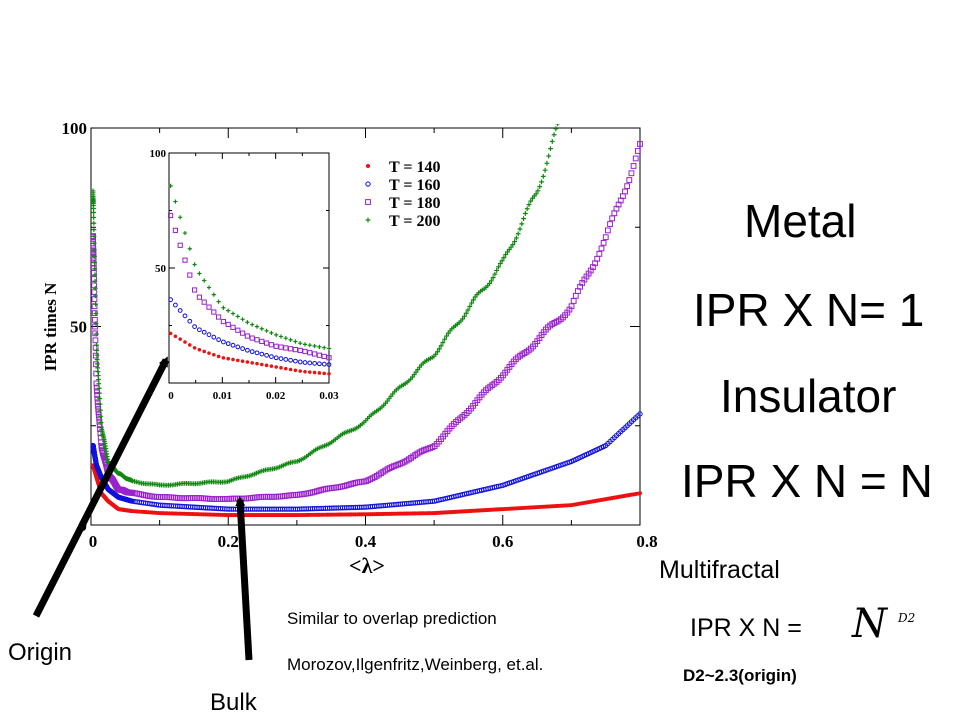 Image resolution: width=960 pixels, height=720 pixels. Describe the element at coordinates (415, 185) in the screenshot. I see `legend-label: T = 160` at that location.